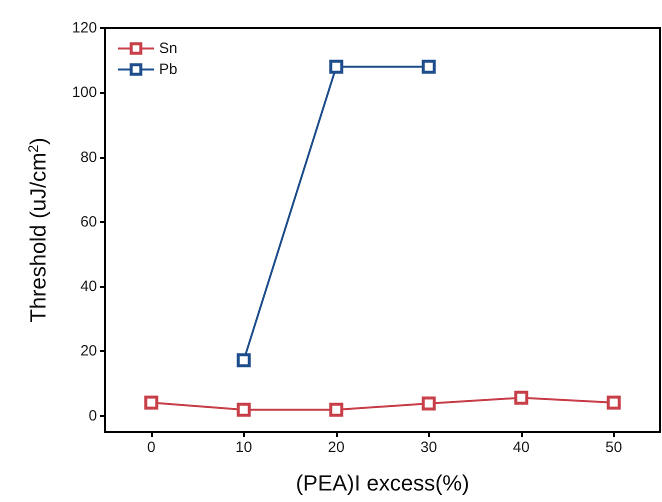  I want to click on y-tick-label: 100, so click(84, 93).